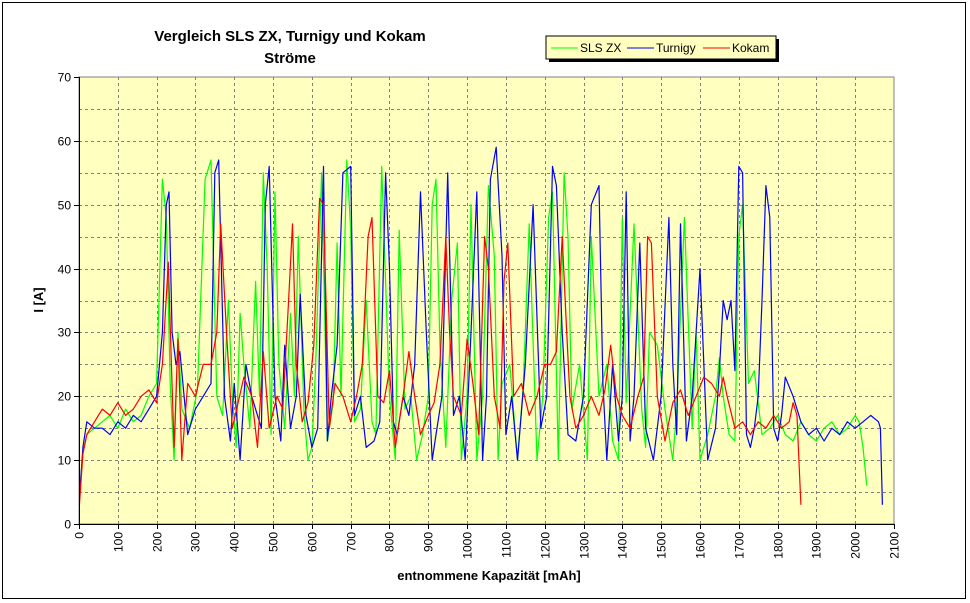 The height and width of the screenshot is (603, 970). What do you see at coordinates (546, 545) in the screenshot?
I see `x-tick-label: 1200` at bounding box center [546, 545].